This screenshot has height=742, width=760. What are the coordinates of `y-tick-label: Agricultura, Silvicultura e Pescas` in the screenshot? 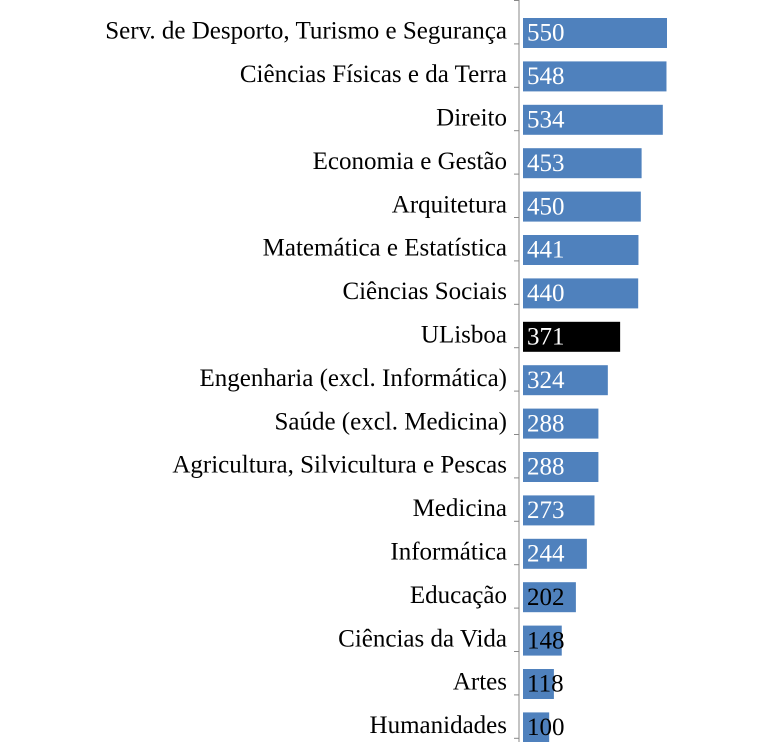 It's located at (339, 465).